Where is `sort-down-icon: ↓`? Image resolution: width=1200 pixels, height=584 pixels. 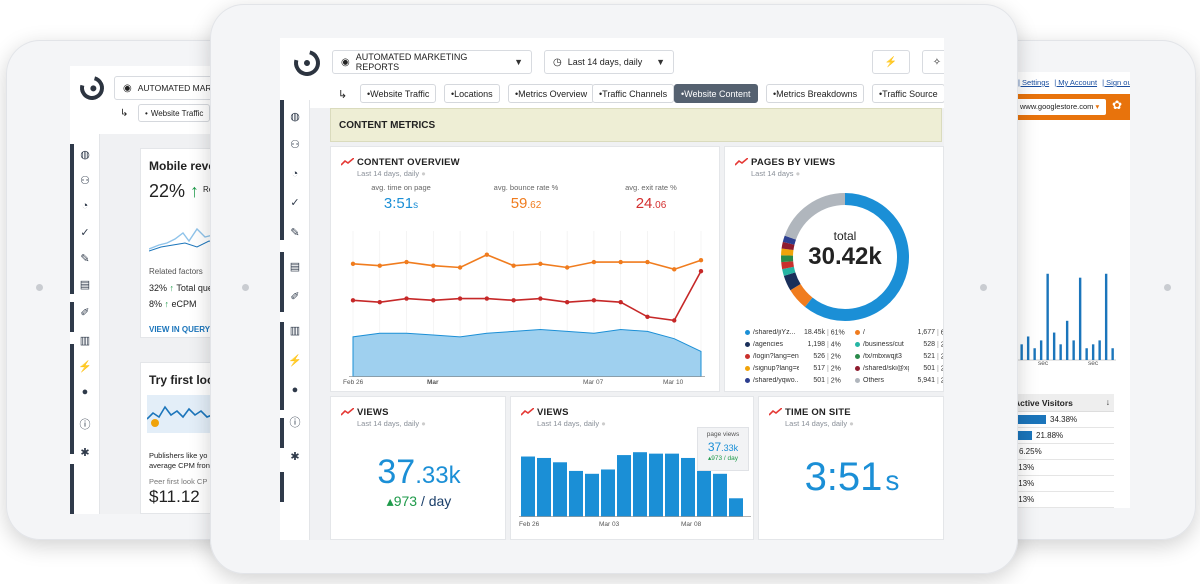 sort-down-icon: ↓ is located at coordinates (1107, 402).